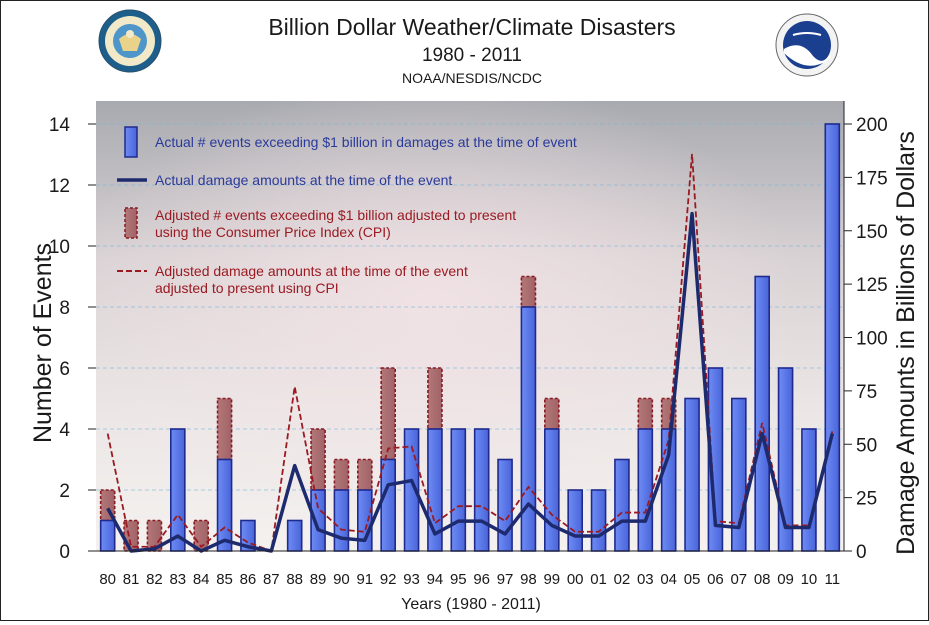  Describe the element at coordinates (833, 579) in the screenshot. I see `x-tick-label: 11` at that location.